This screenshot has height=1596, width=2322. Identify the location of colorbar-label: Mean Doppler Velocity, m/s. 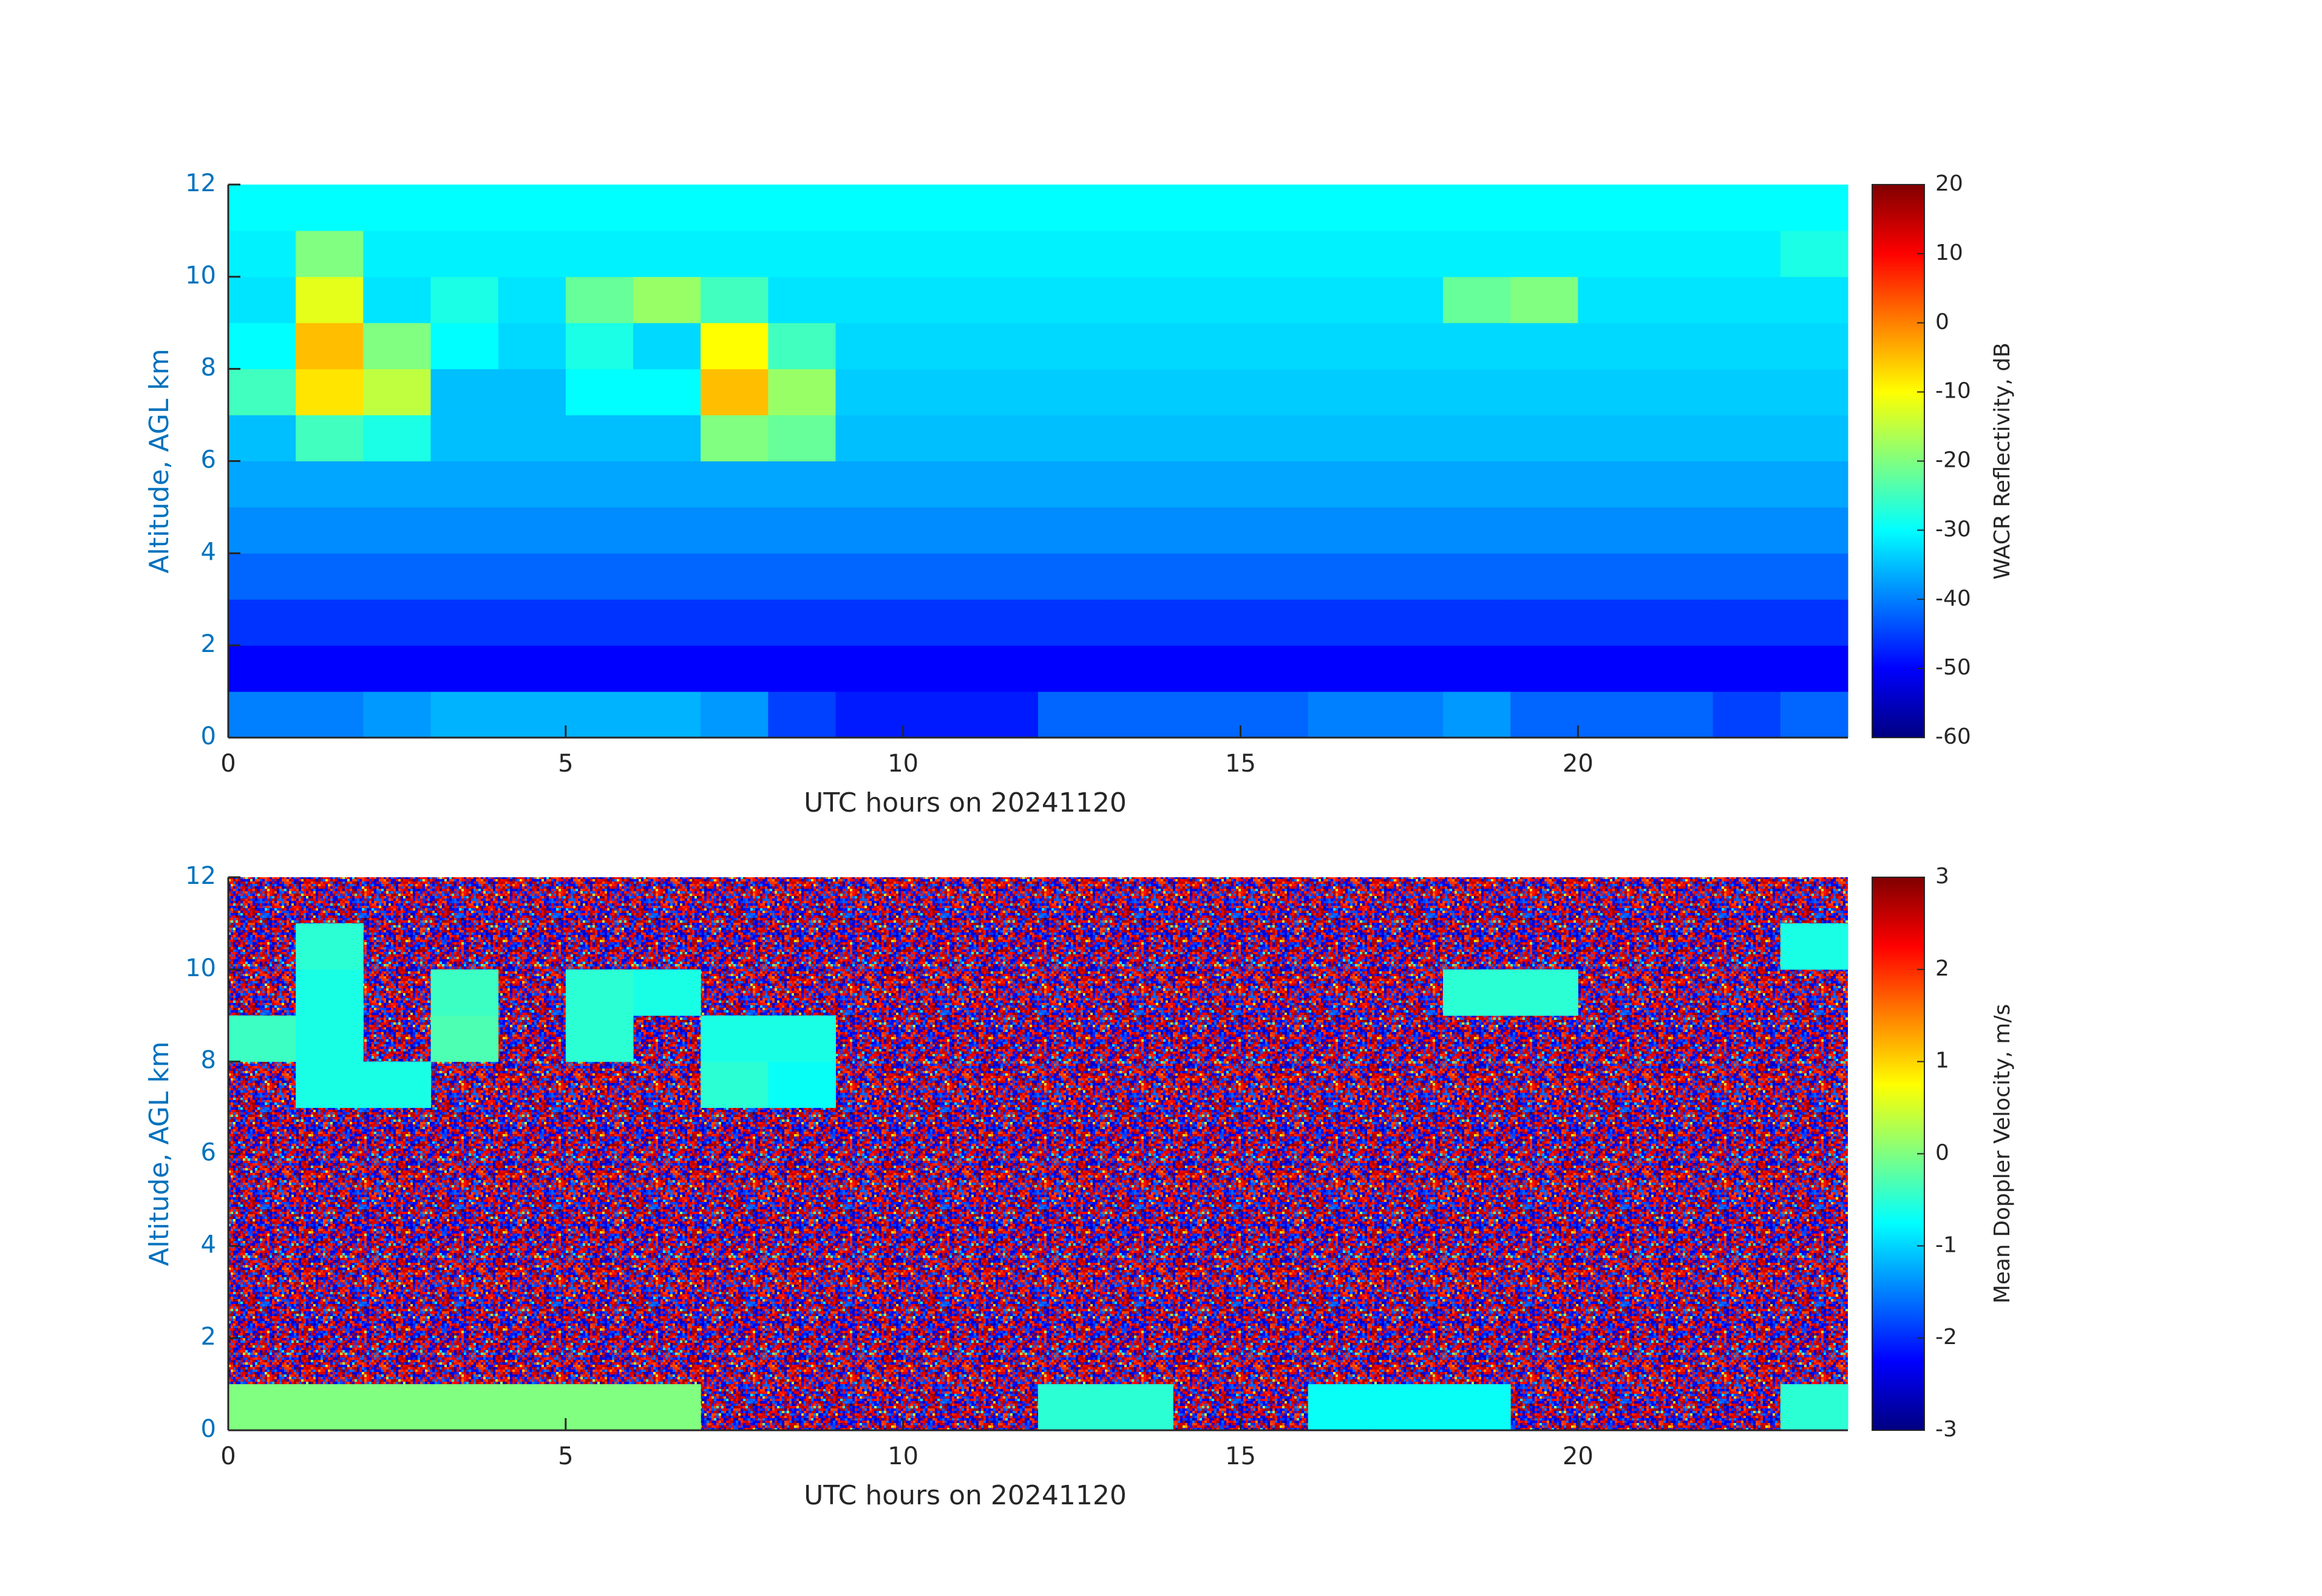
(2002, 1153).